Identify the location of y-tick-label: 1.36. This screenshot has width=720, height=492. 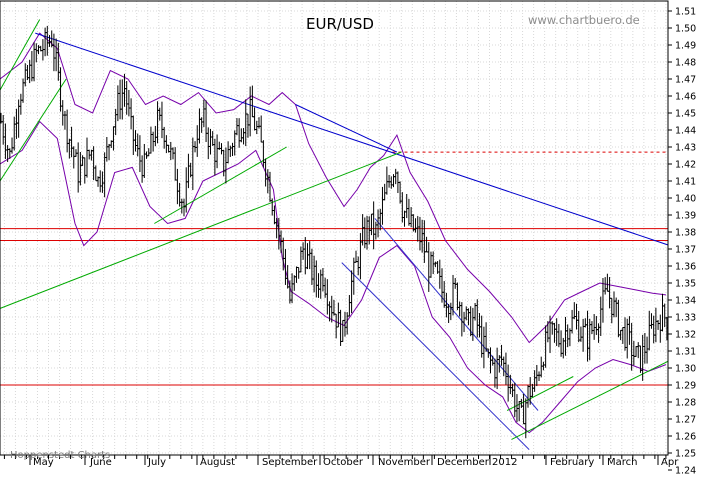
(685, 267).